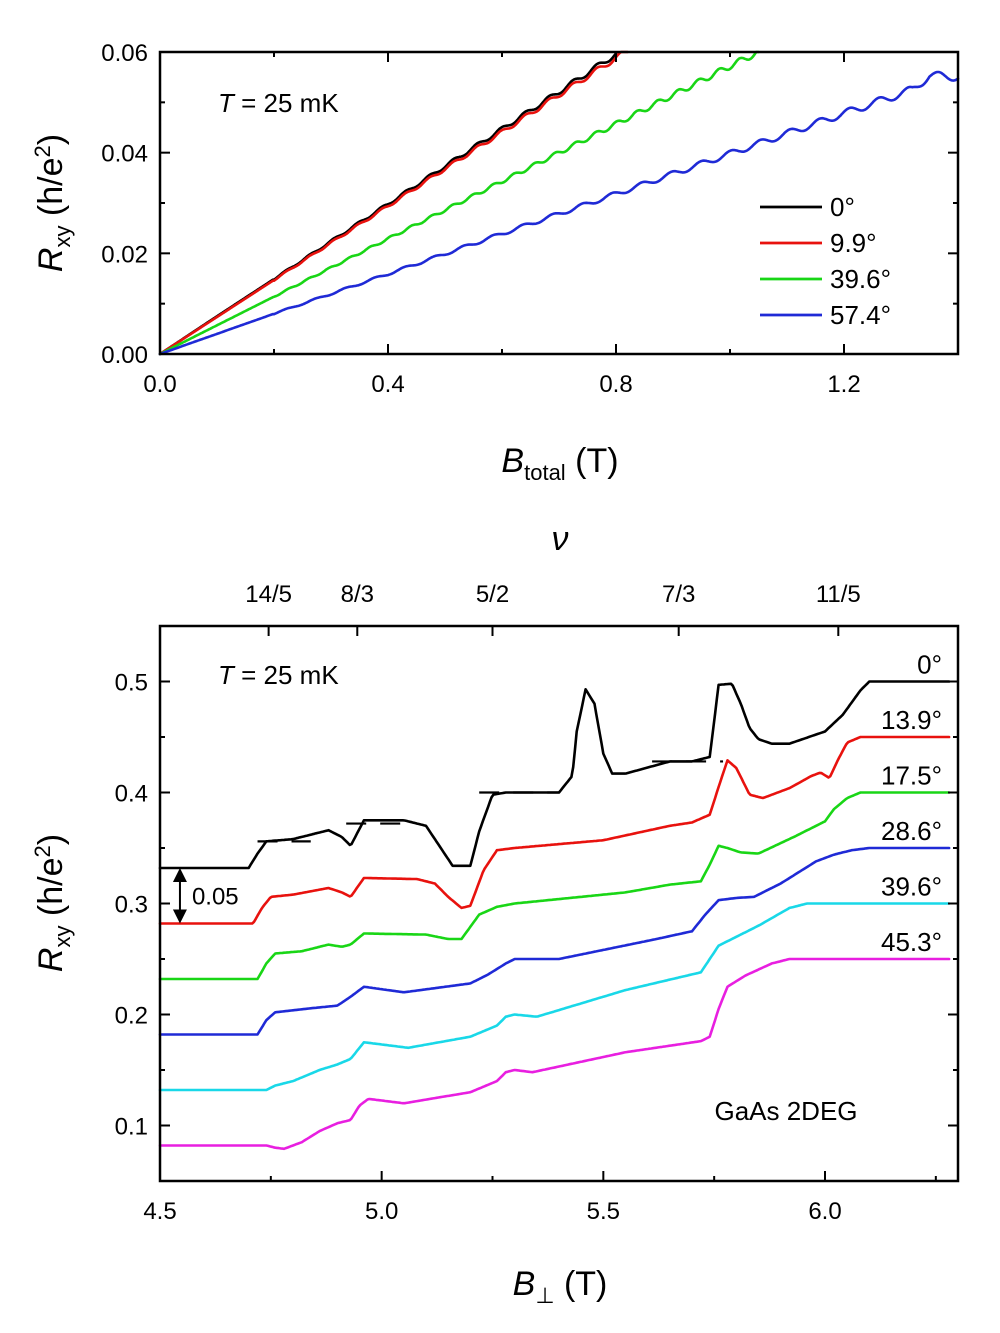 The width and height of the screenshot is (1000, 1333). I want to click on nu-tick-label: 8/3, so click(357, 594).